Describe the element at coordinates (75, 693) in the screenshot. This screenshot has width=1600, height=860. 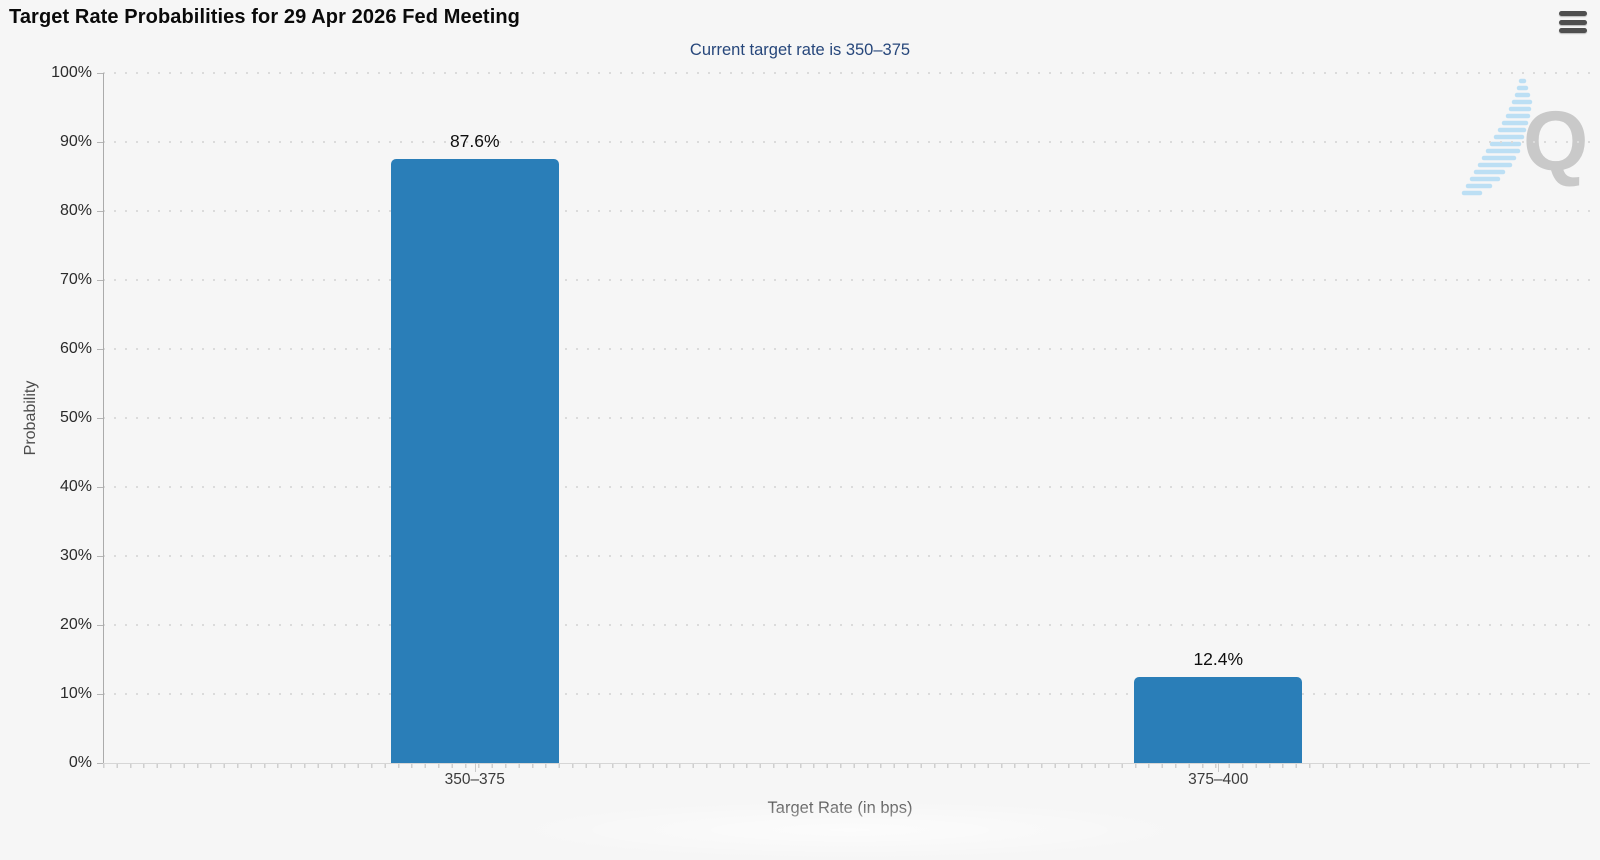
I see `y-axis-tick-label: 10%` at that location.